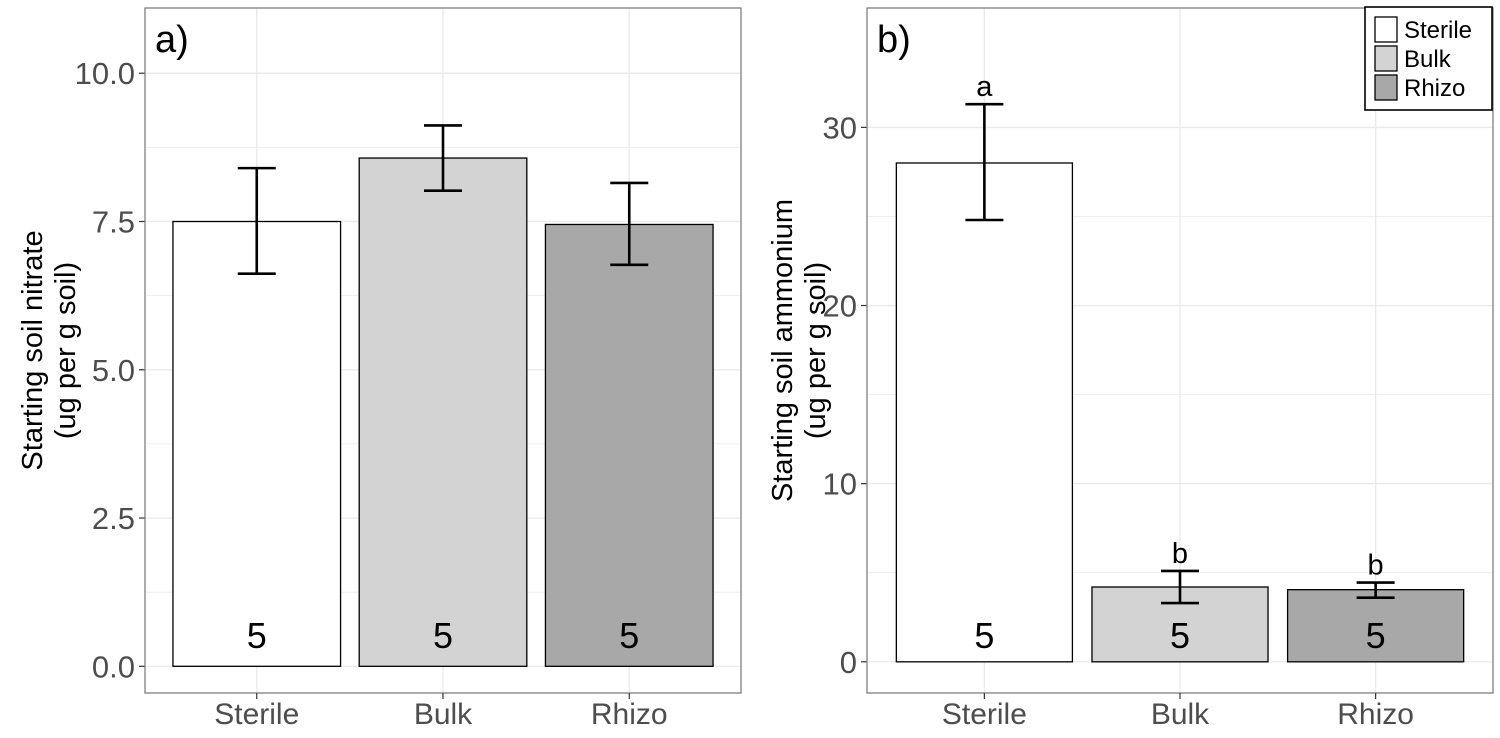 The width and height of the screenshot is (1500, 738). I want to click on y-tick-label: 20, so click(840, 306).